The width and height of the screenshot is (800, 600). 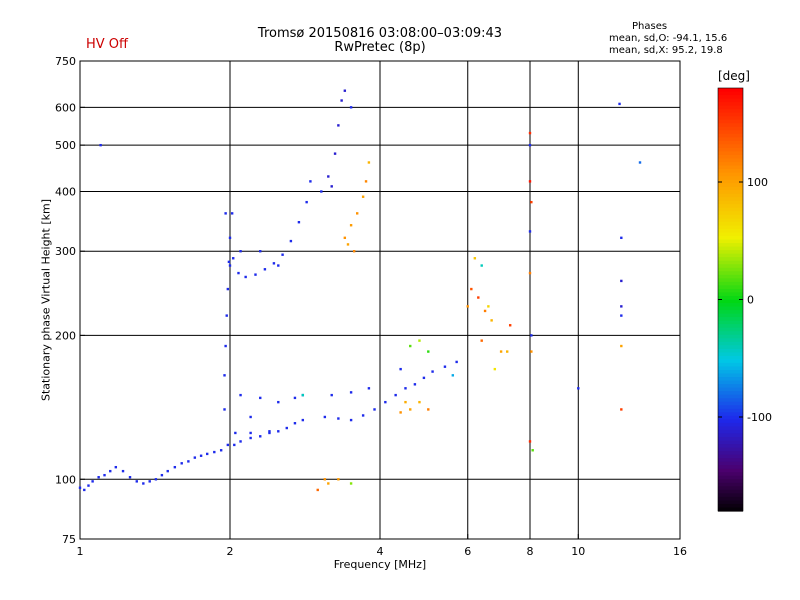 I want to click on y-axis-label: Stationary phase Virtual Height [km], so click(x=46, y=300).